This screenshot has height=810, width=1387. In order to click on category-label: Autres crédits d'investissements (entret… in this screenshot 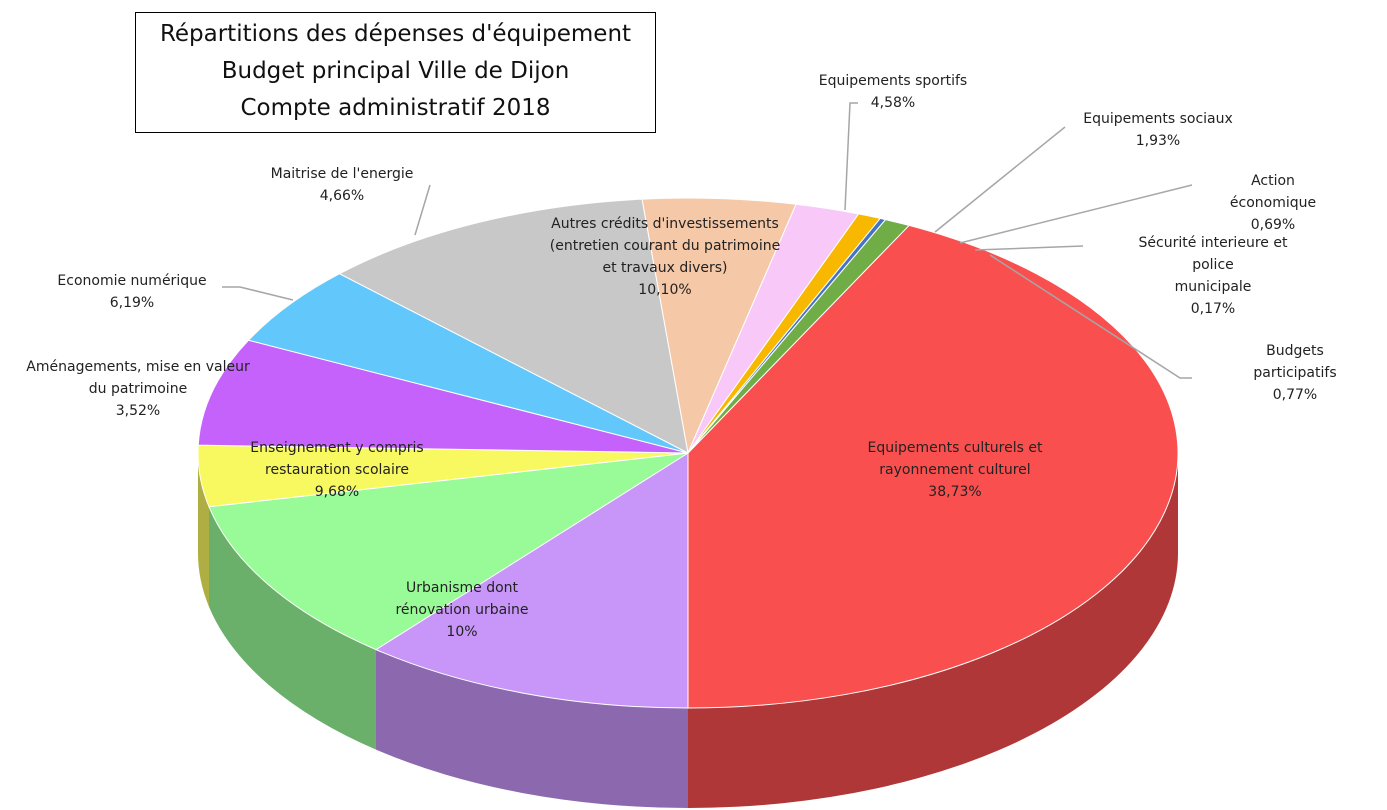, I will do `click(665, 246)`.